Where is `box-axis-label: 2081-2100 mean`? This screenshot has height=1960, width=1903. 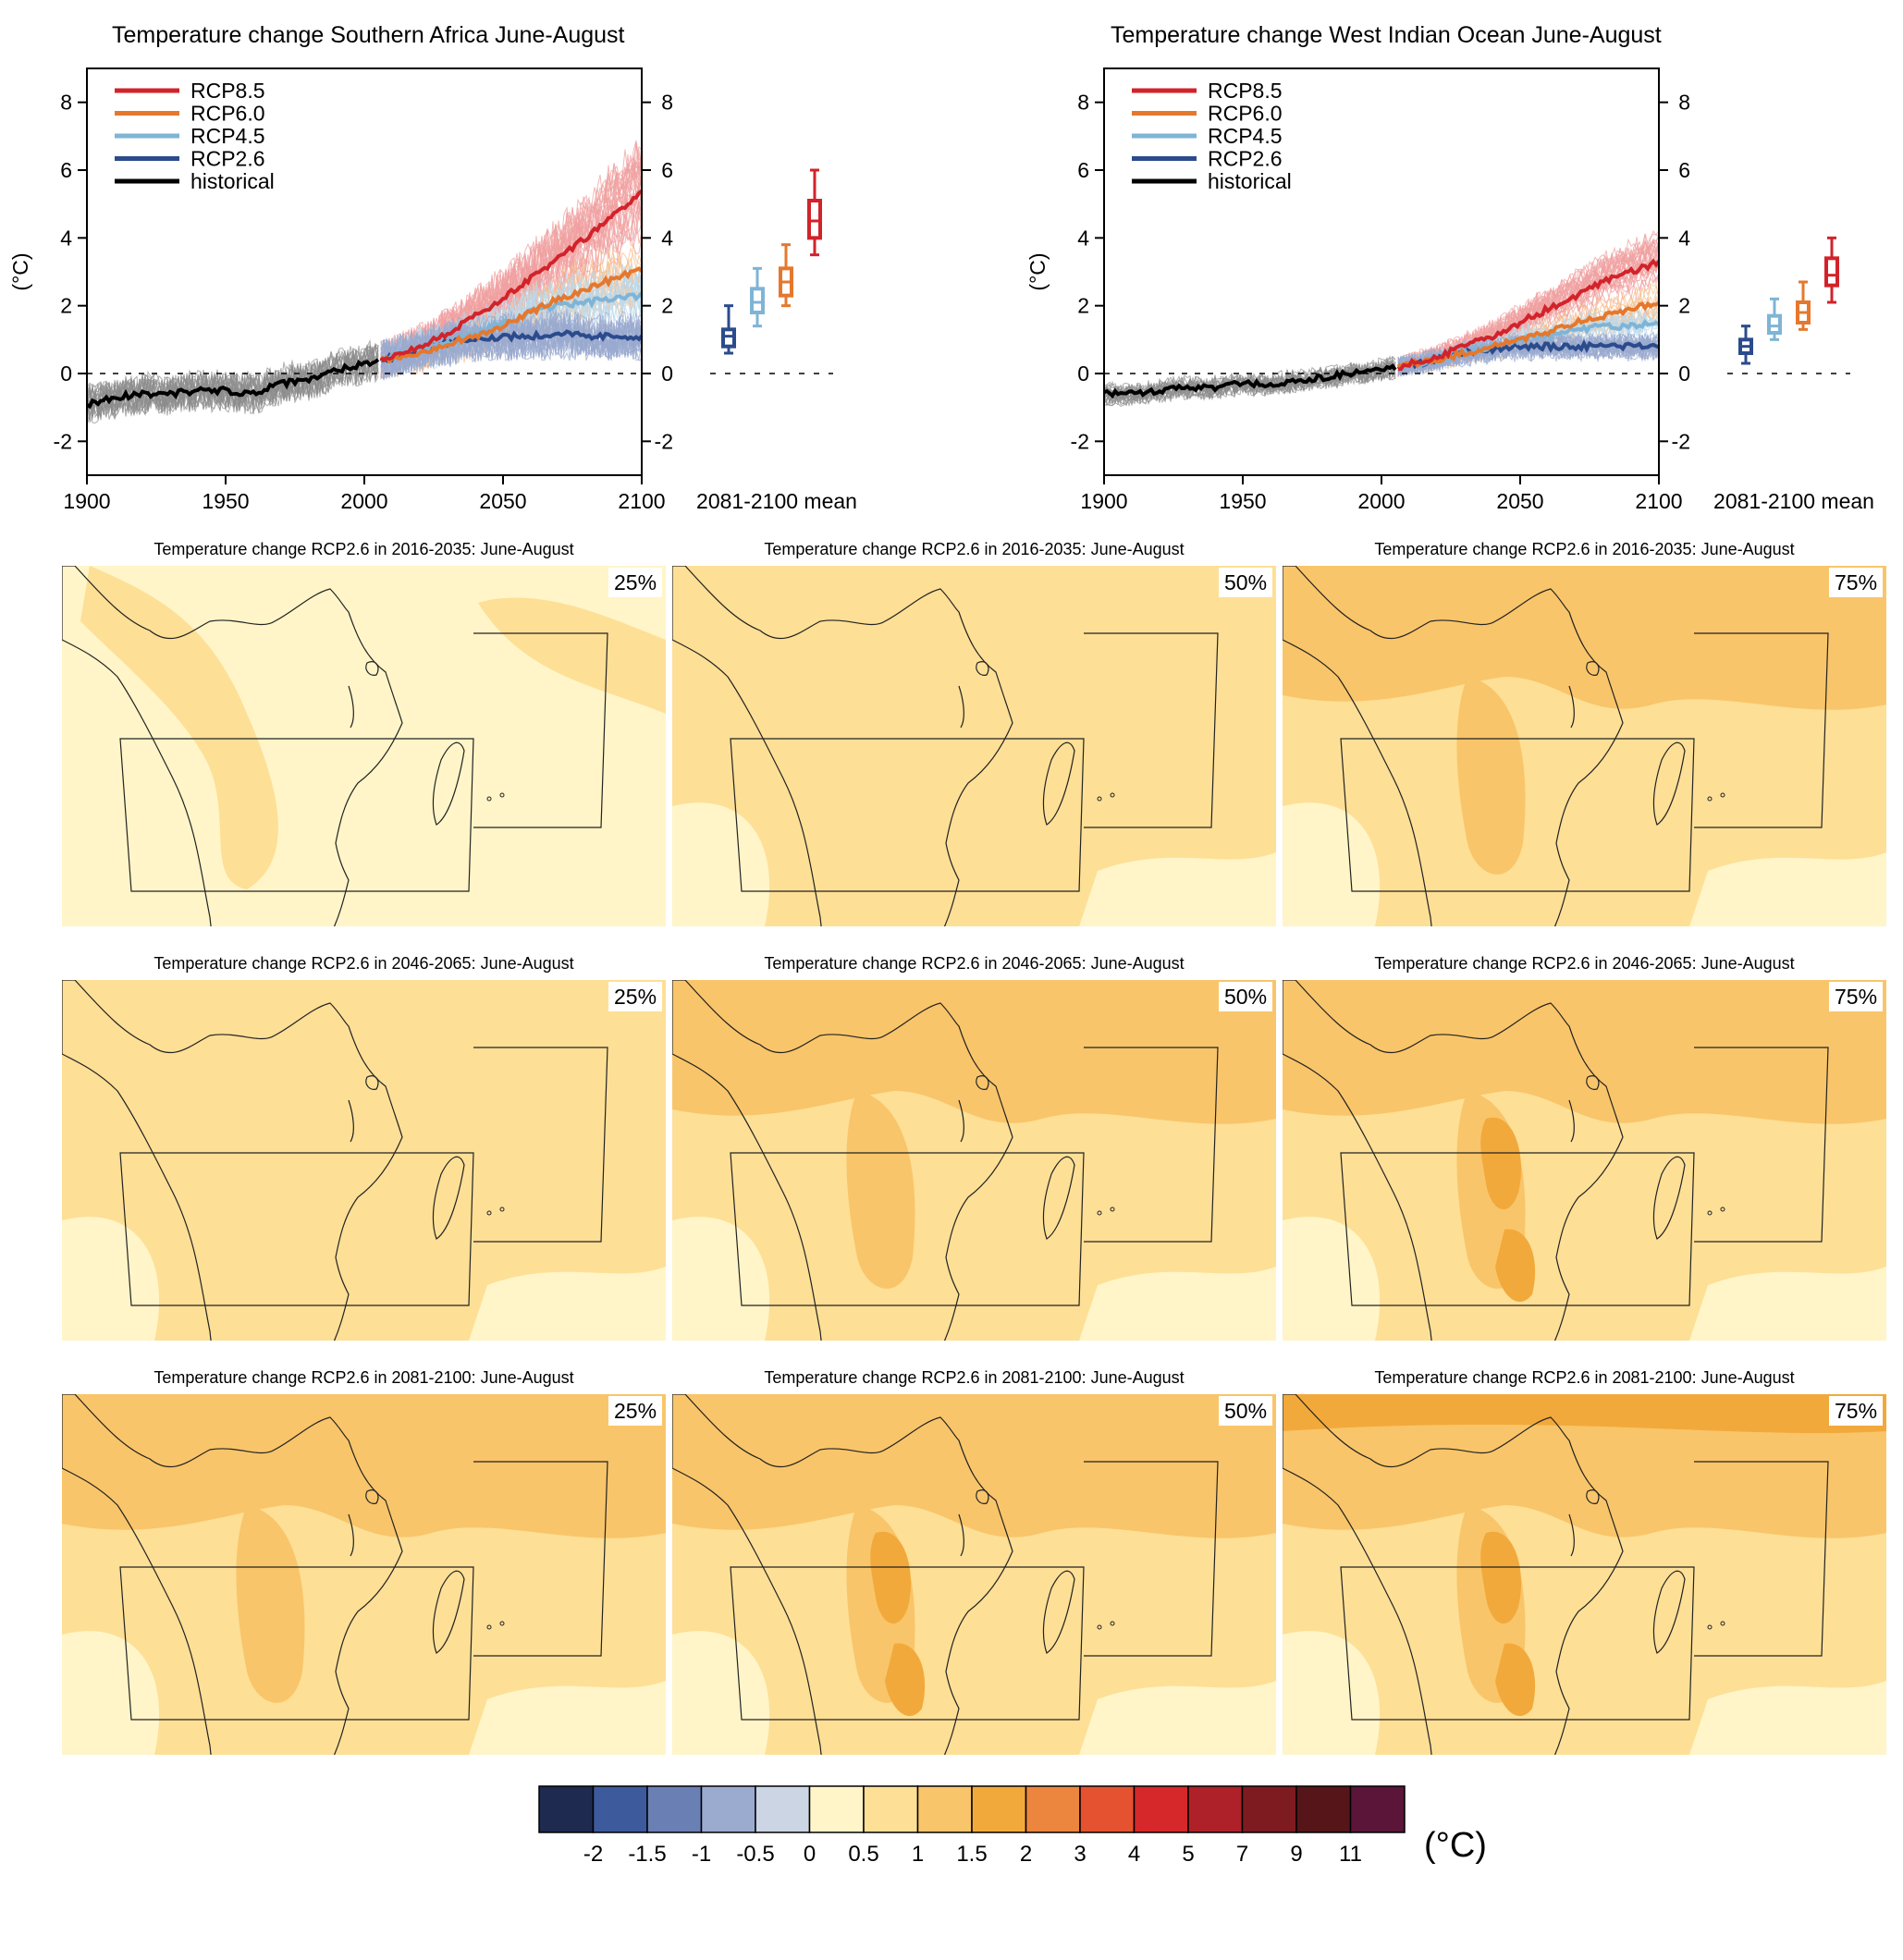
box-axis-label: 2081-2100 mean is located at coordinates (1793, 501).